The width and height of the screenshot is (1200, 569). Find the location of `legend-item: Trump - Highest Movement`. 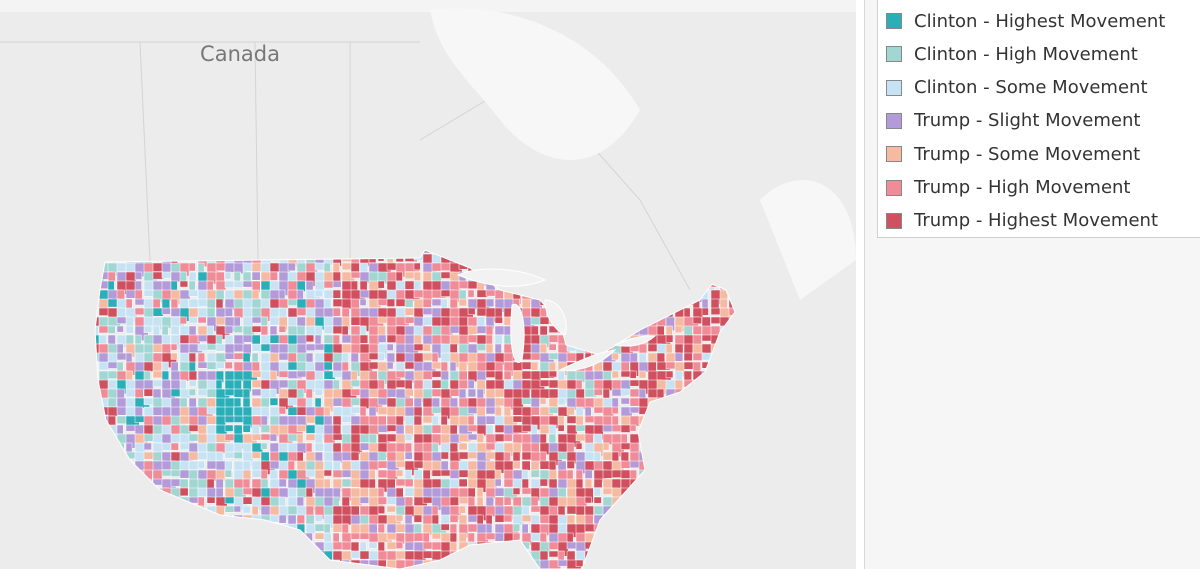

legend-item: Trump - Highest Movement is located at coordinates (1022, 221).